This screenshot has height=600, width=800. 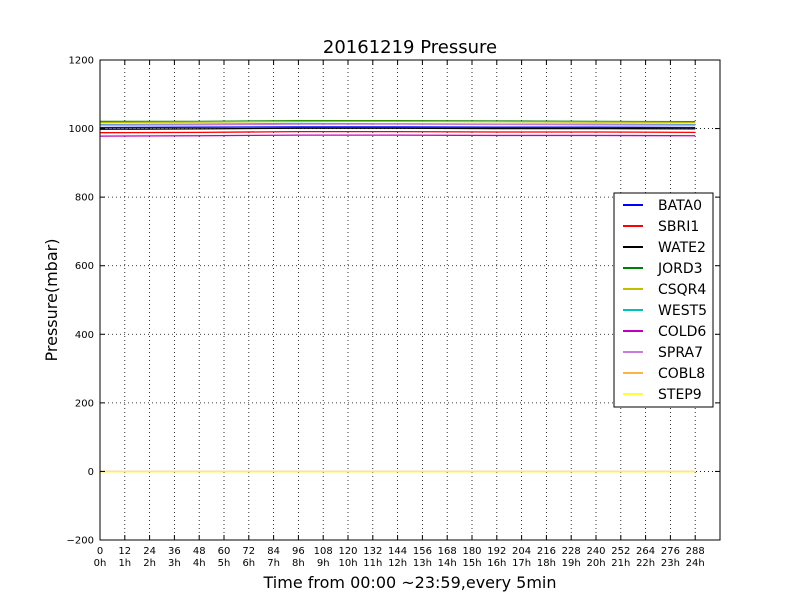 What do you see at coordinates (471, 563) in the screenshot?
I see `x-tick-sublabel: 15h` at bounding box center [471, 563].